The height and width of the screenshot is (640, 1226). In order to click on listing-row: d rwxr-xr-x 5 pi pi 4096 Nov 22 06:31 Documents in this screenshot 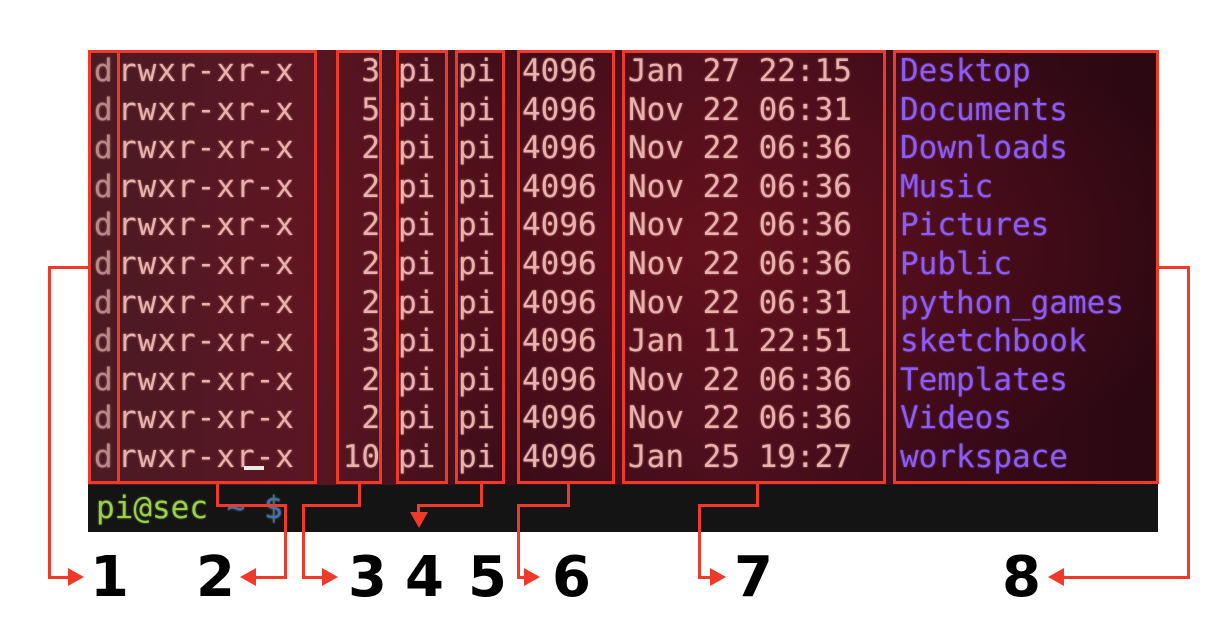, I will do `click(623, 110)`.